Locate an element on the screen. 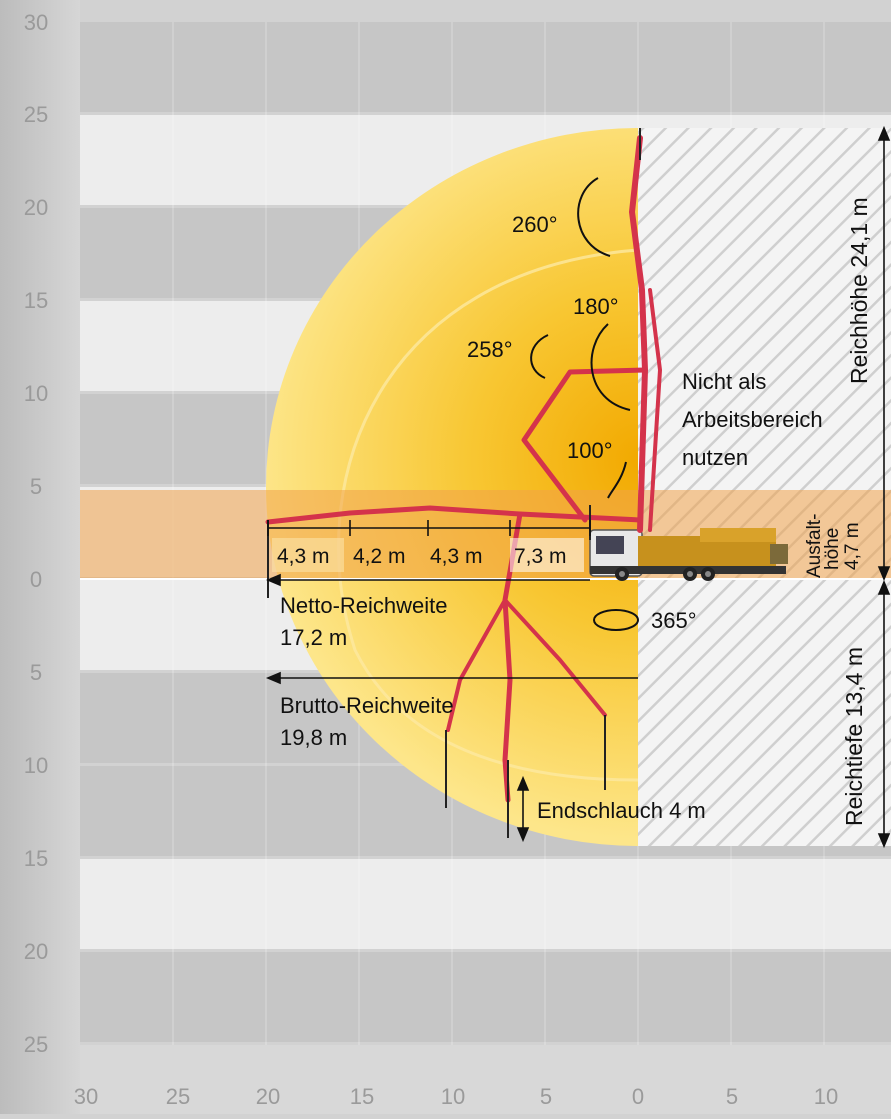 This screenshot has width=891, height=1119. angle-258-label: 258° is located at coordinates (490, 349).